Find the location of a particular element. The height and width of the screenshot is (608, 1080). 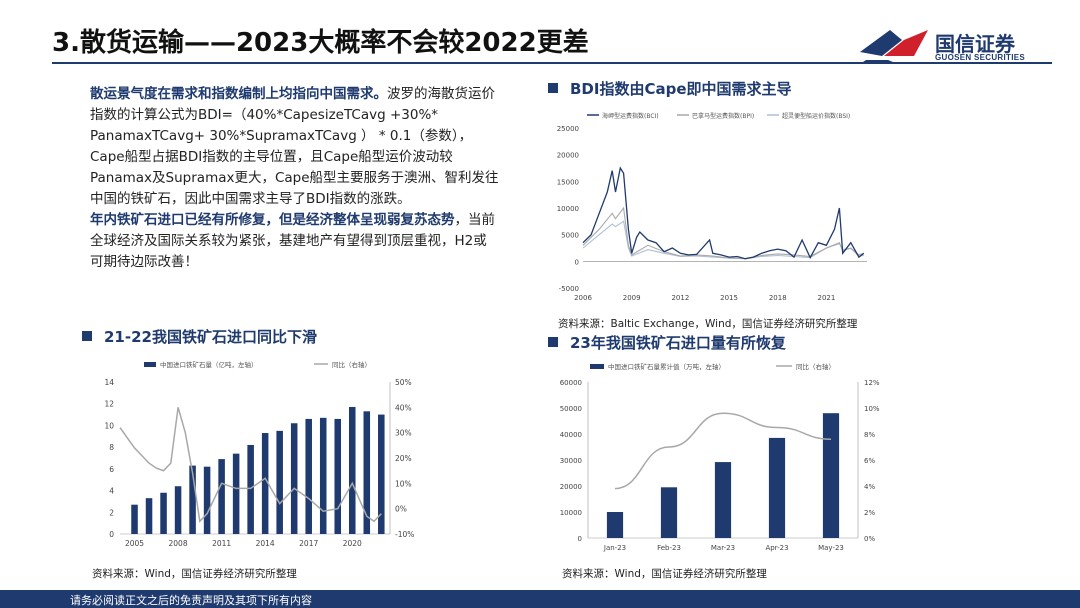

x-tick-label: 2014 is located at coordinates (265, 543).